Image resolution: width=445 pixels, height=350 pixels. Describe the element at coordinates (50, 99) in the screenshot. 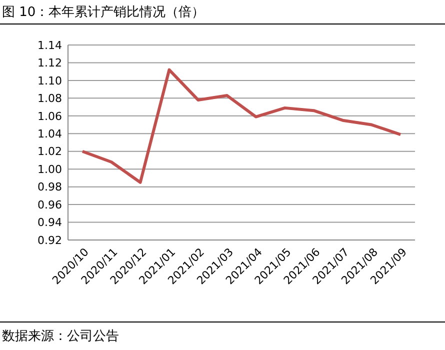

I see `y-tick-label: 1.08` at that location.